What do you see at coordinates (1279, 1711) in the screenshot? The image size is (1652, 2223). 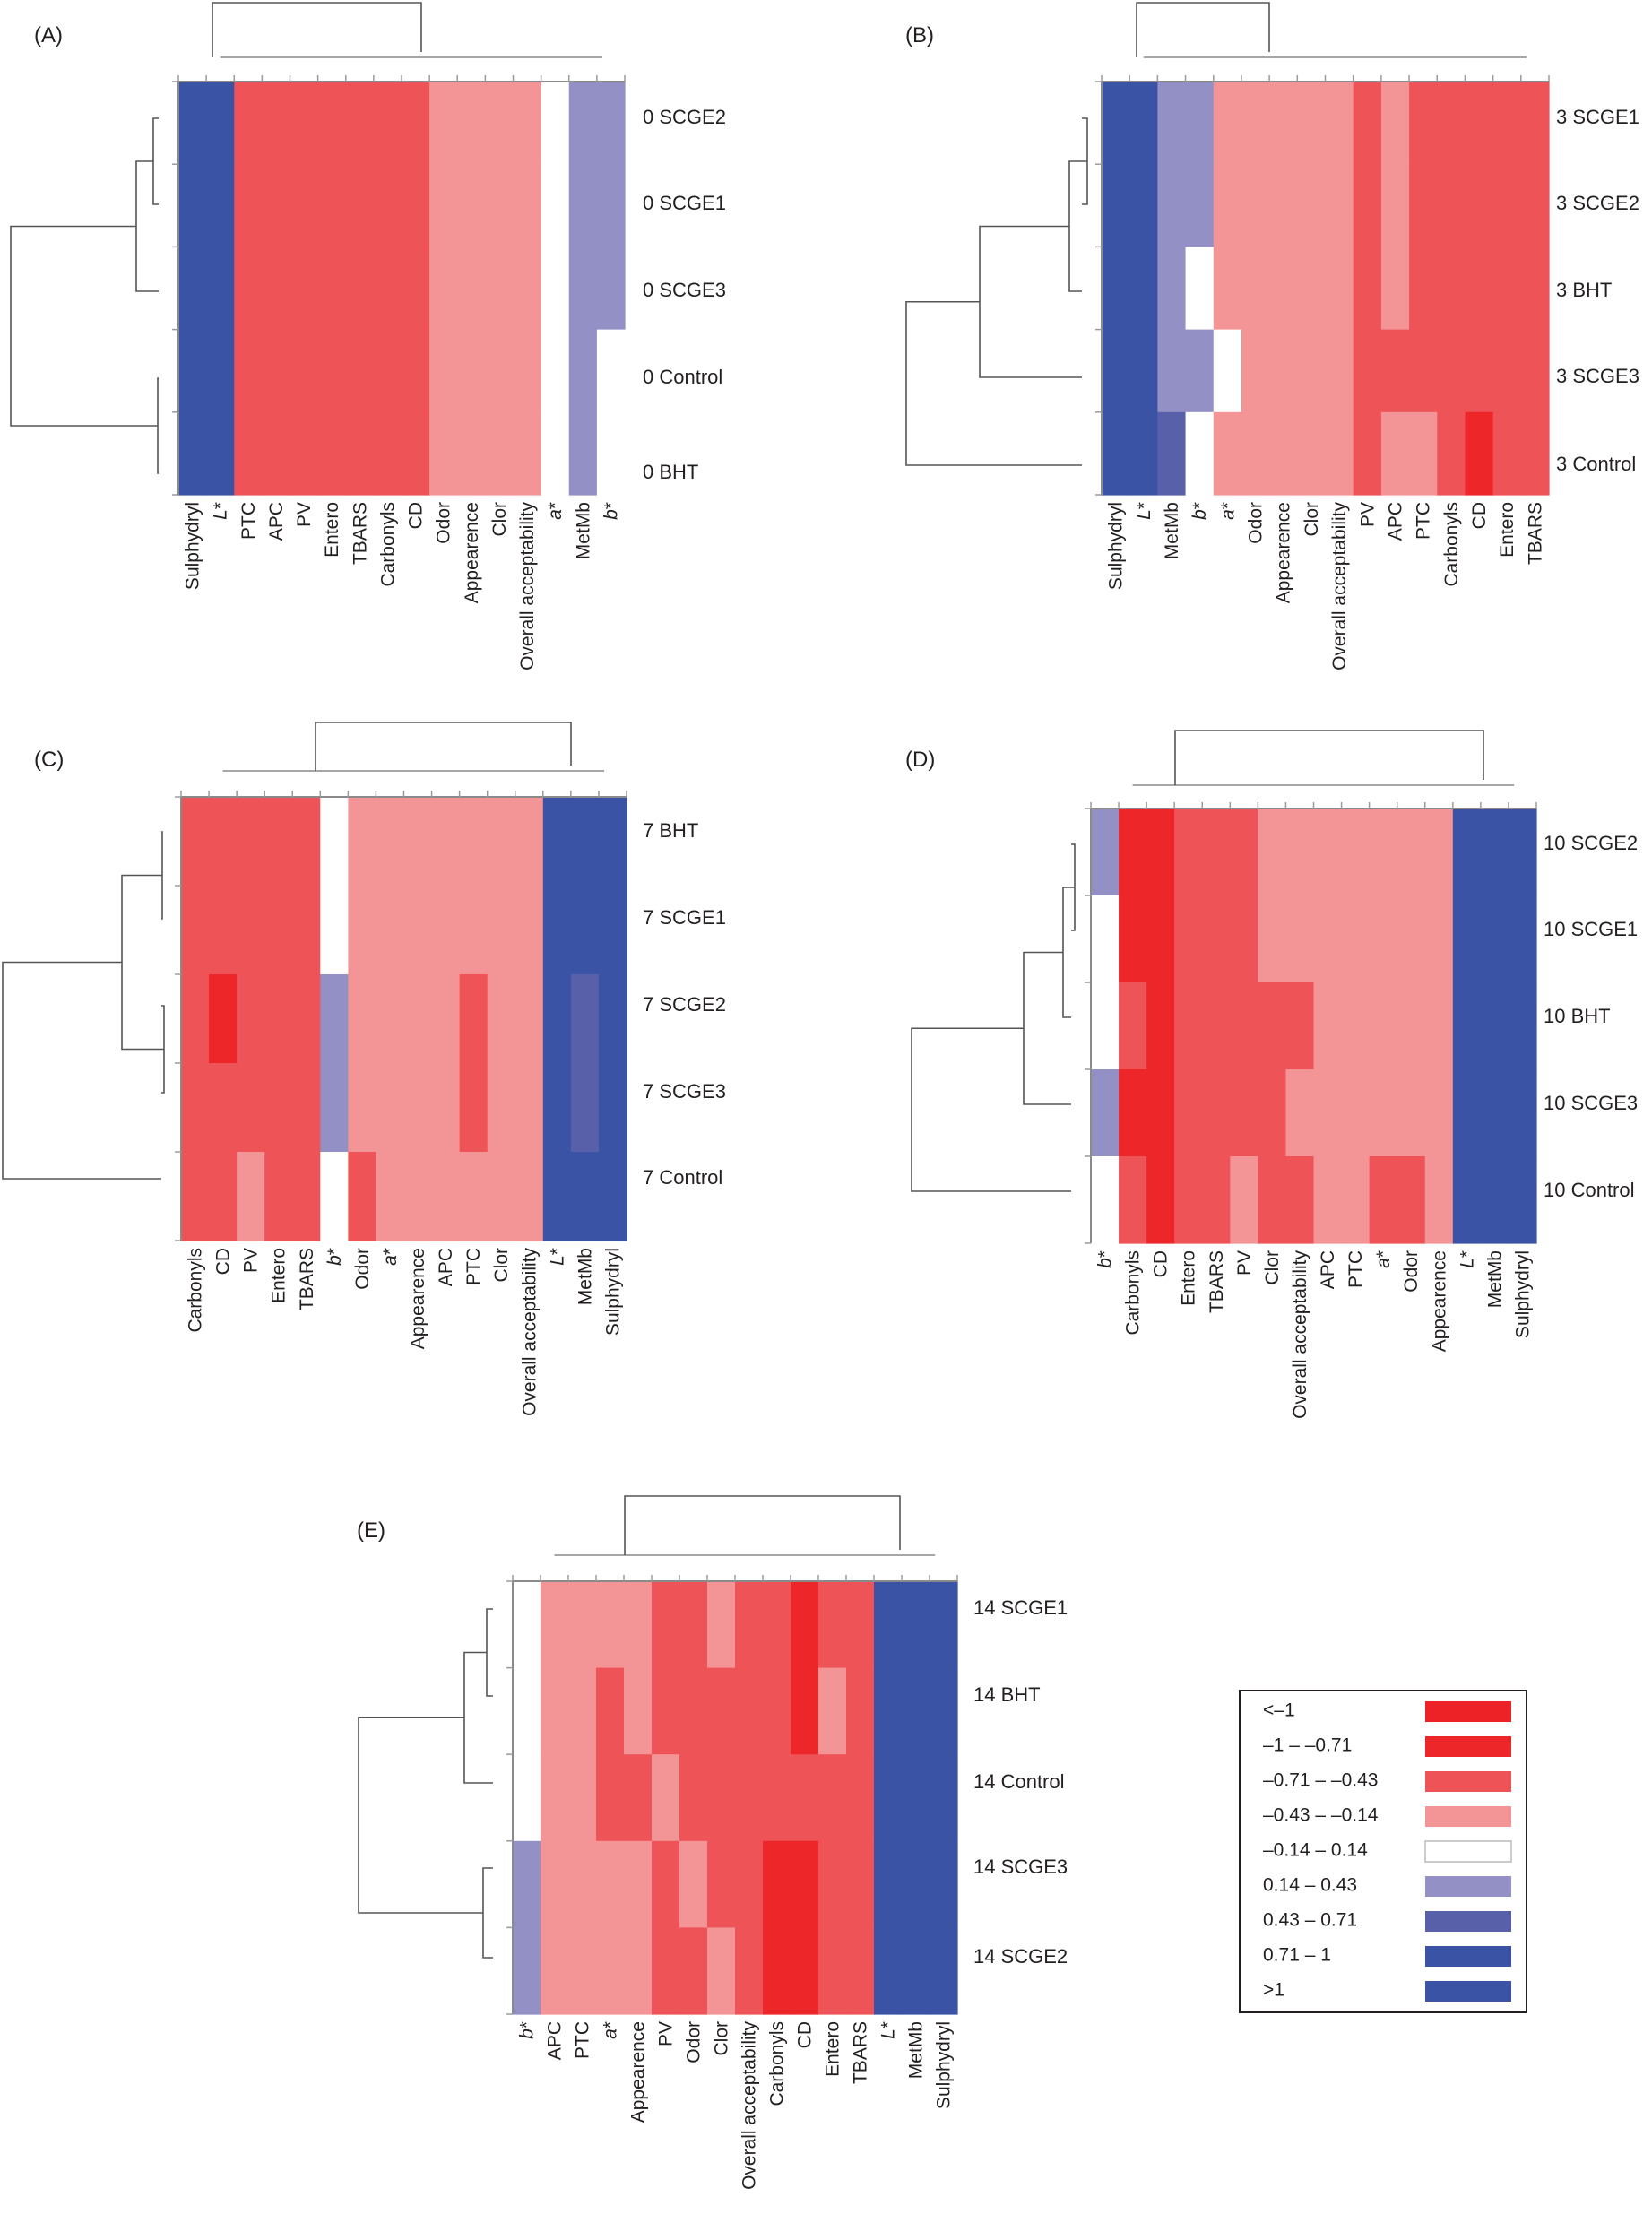 I see `legend-label: <–1` at bounding box center [1279, 1711].